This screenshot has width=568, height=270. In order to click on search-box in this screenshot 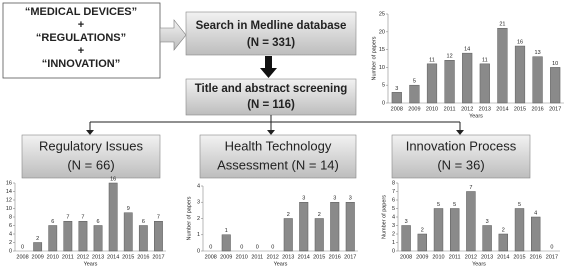, I will do `click(271, 33)`.